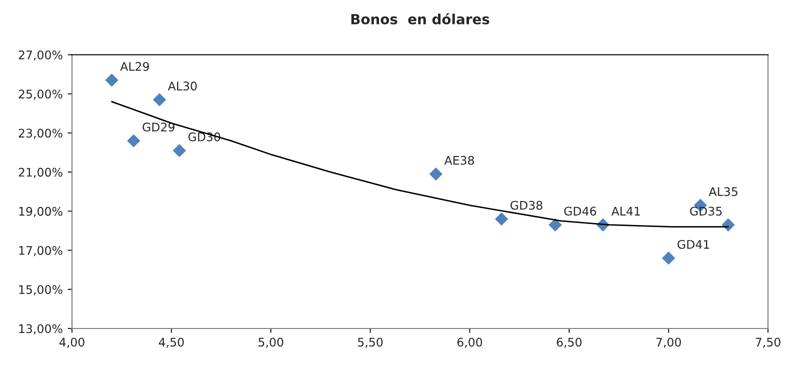  I want to click on annotation: AL41, so click(625, 211).